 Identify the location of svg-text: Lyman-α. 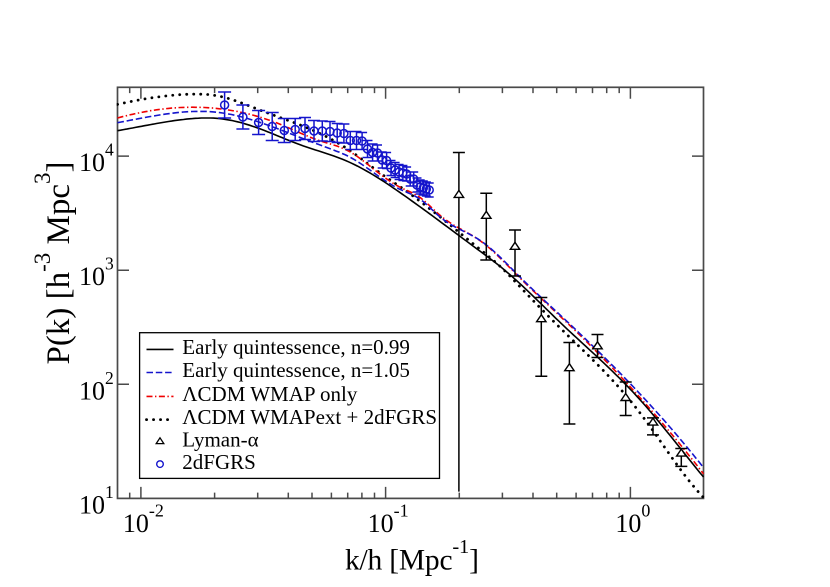
(220, 439).